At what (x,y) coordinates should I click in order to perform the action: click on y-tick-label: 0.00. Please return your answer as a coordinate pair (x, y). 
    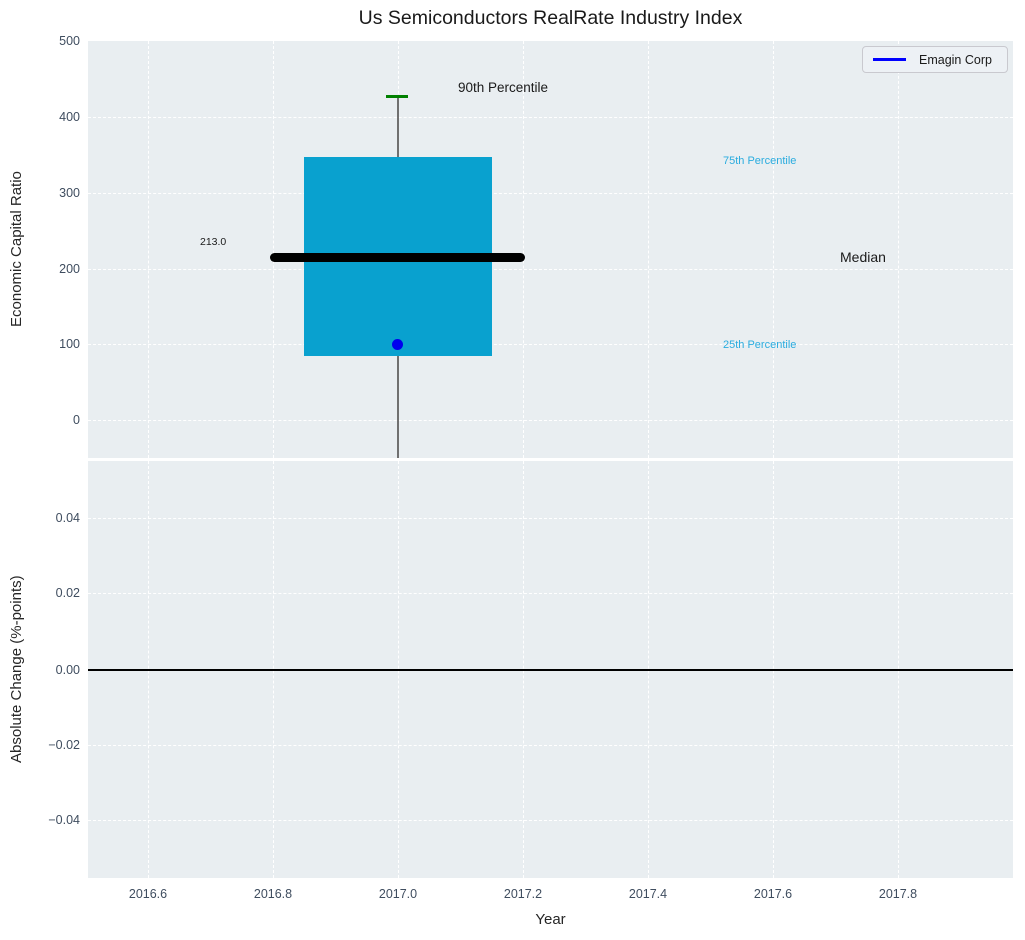
    Looking at the image, I should click on (67, 670).